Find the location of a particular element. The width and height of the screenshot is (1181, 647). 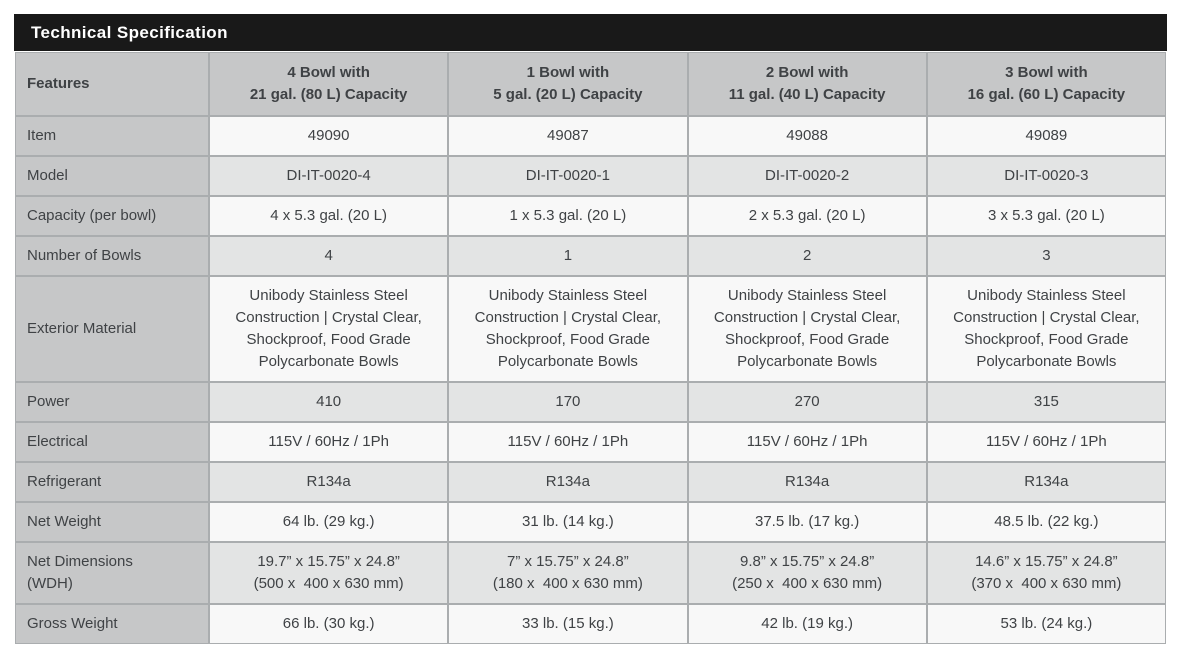

value-cell: 49089 is located at coordinates (1046, 136).